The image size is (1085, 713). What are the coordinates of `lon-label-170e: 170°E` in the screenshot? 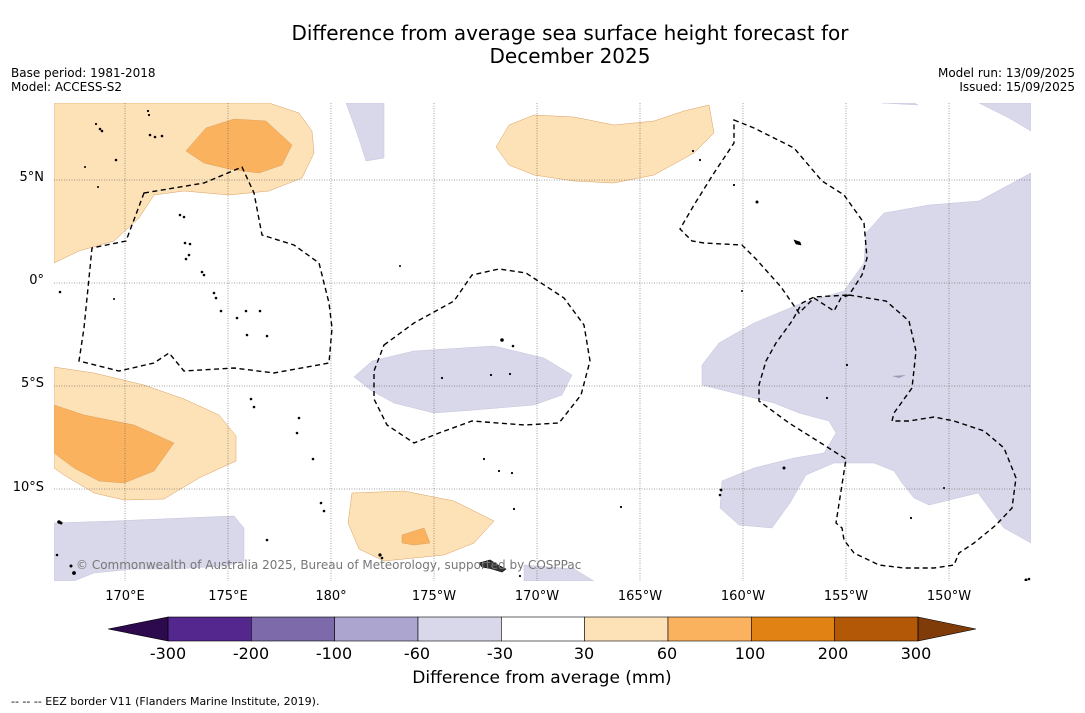 It's located at (125, 596).